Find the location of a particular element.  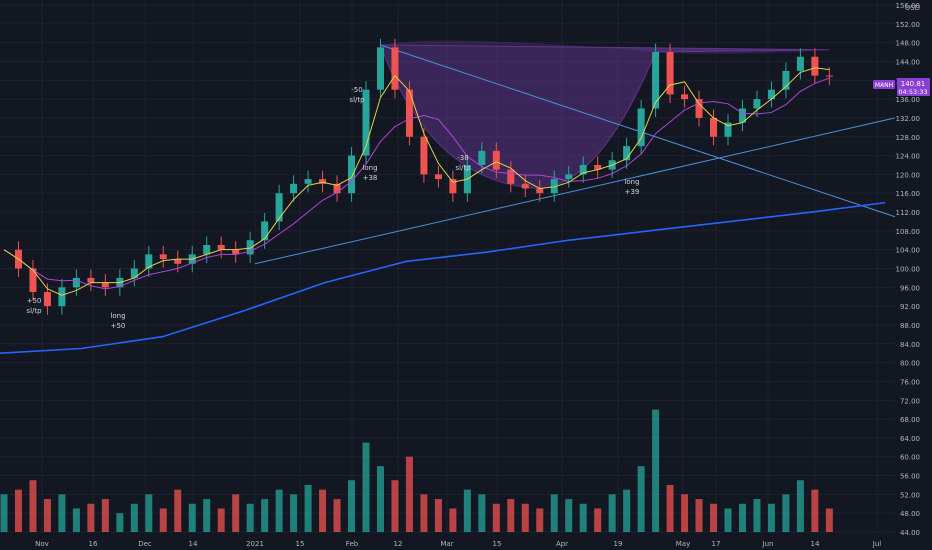

symbol-tag is located at coordinates (884, 84).